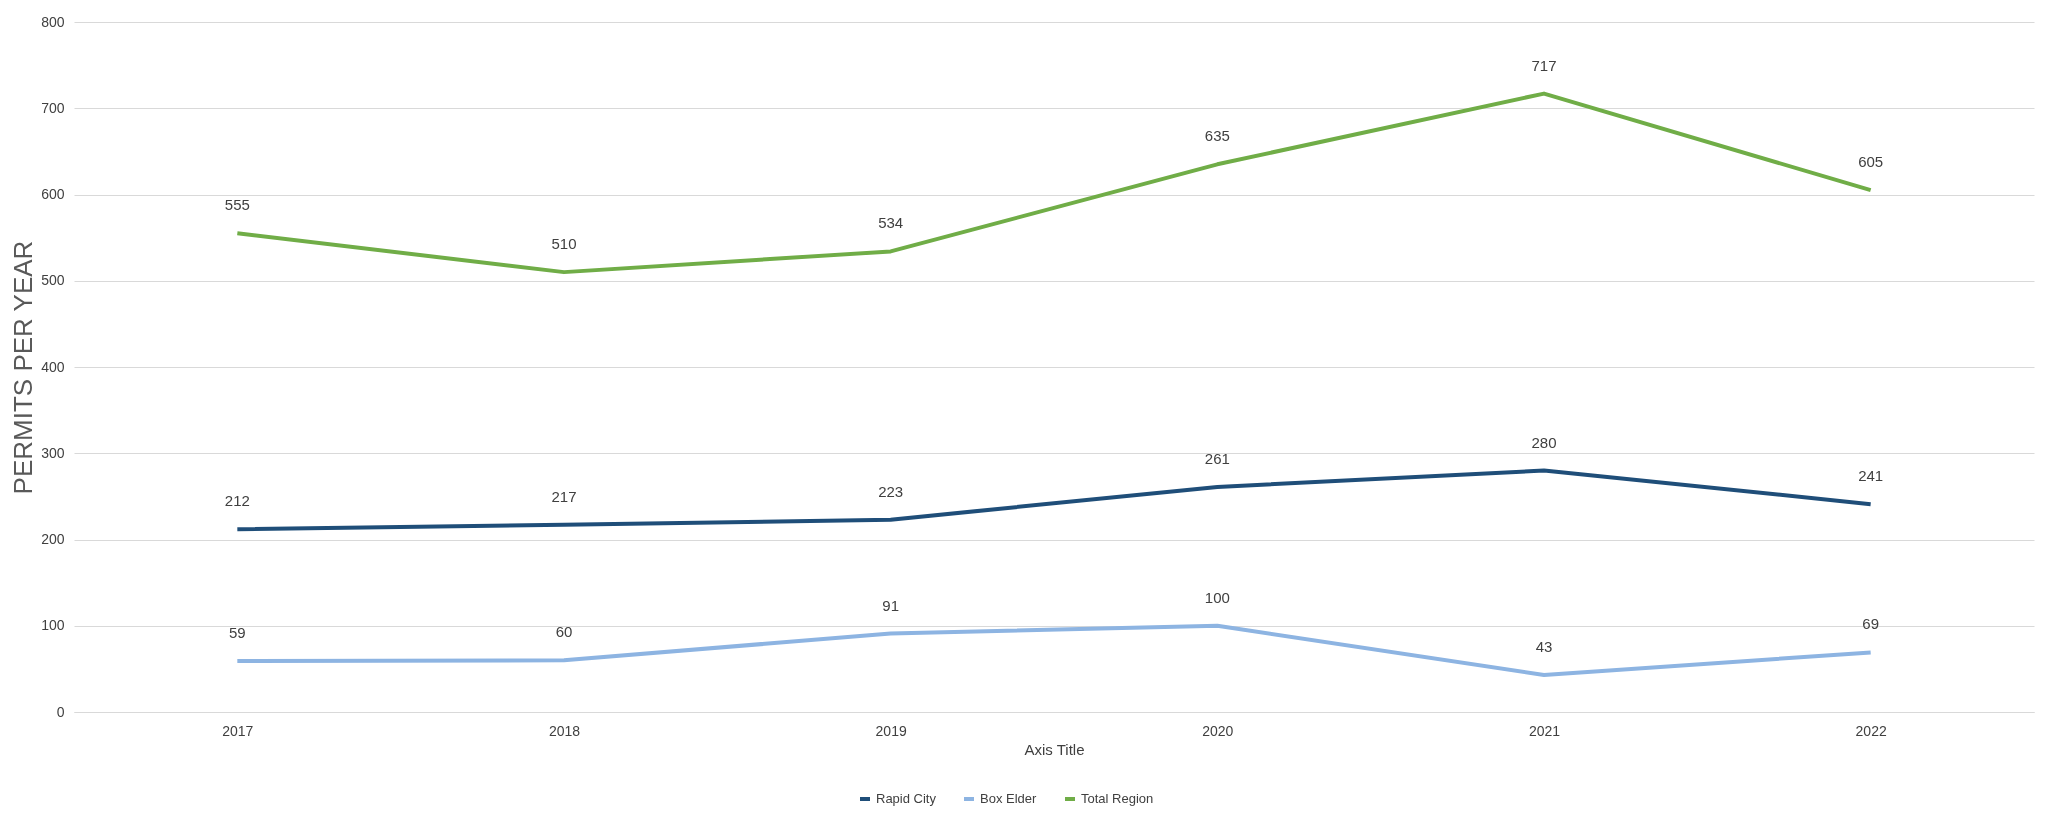  What do you see at coordinates (1218, 730) in the screenshot?
I see `x-tick-label: 2020` at bounding box center [1218, 730].